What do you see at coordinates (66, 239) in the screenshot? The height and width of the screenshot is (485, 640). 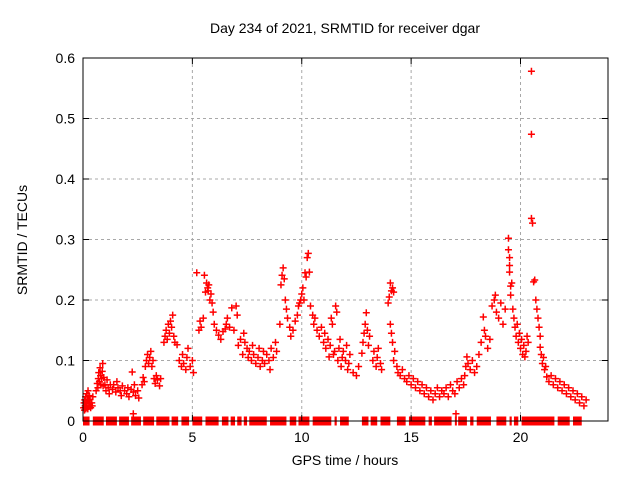 I see `y-tick-labels: 0 0.1 0.2 0.3 0.4 0.5 0.6` at bounding box center [66, 239].